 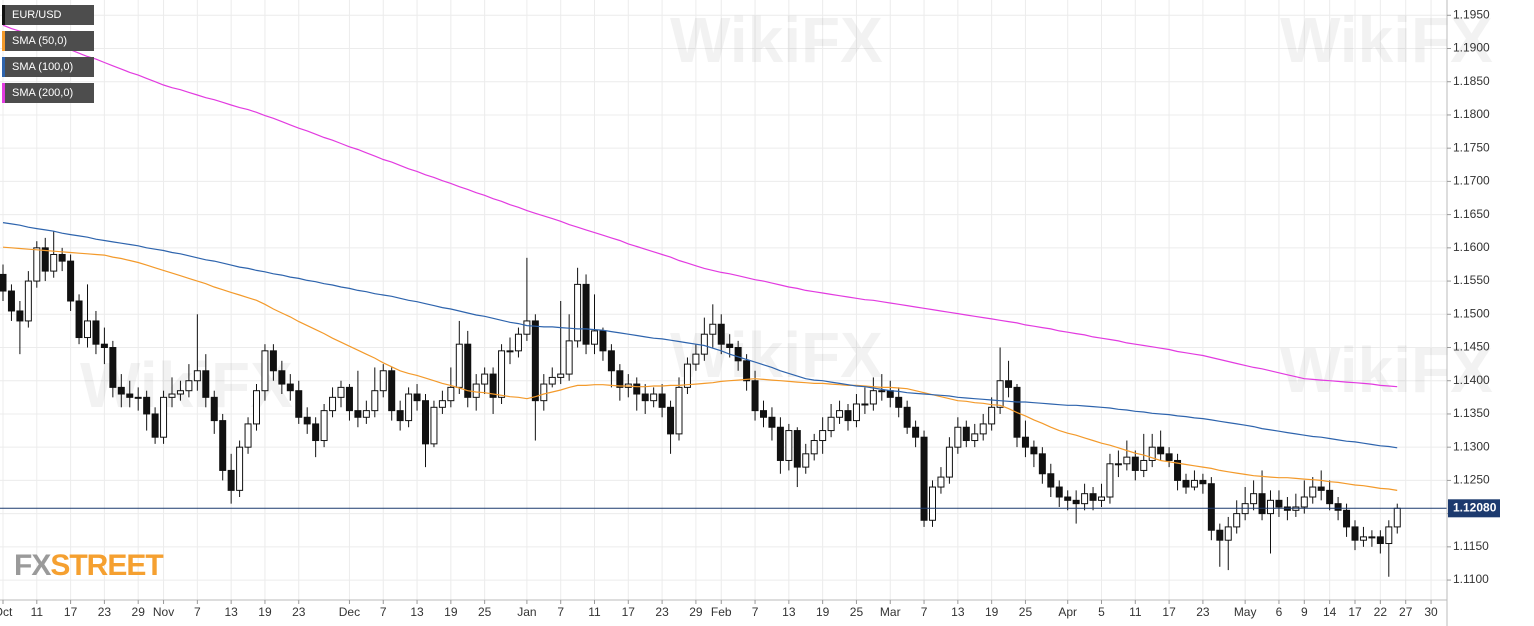 What do you see at coordinates (105, 612) in the screenshot?
I see `x-tick-label: 23` at bounding box center [105, 612].